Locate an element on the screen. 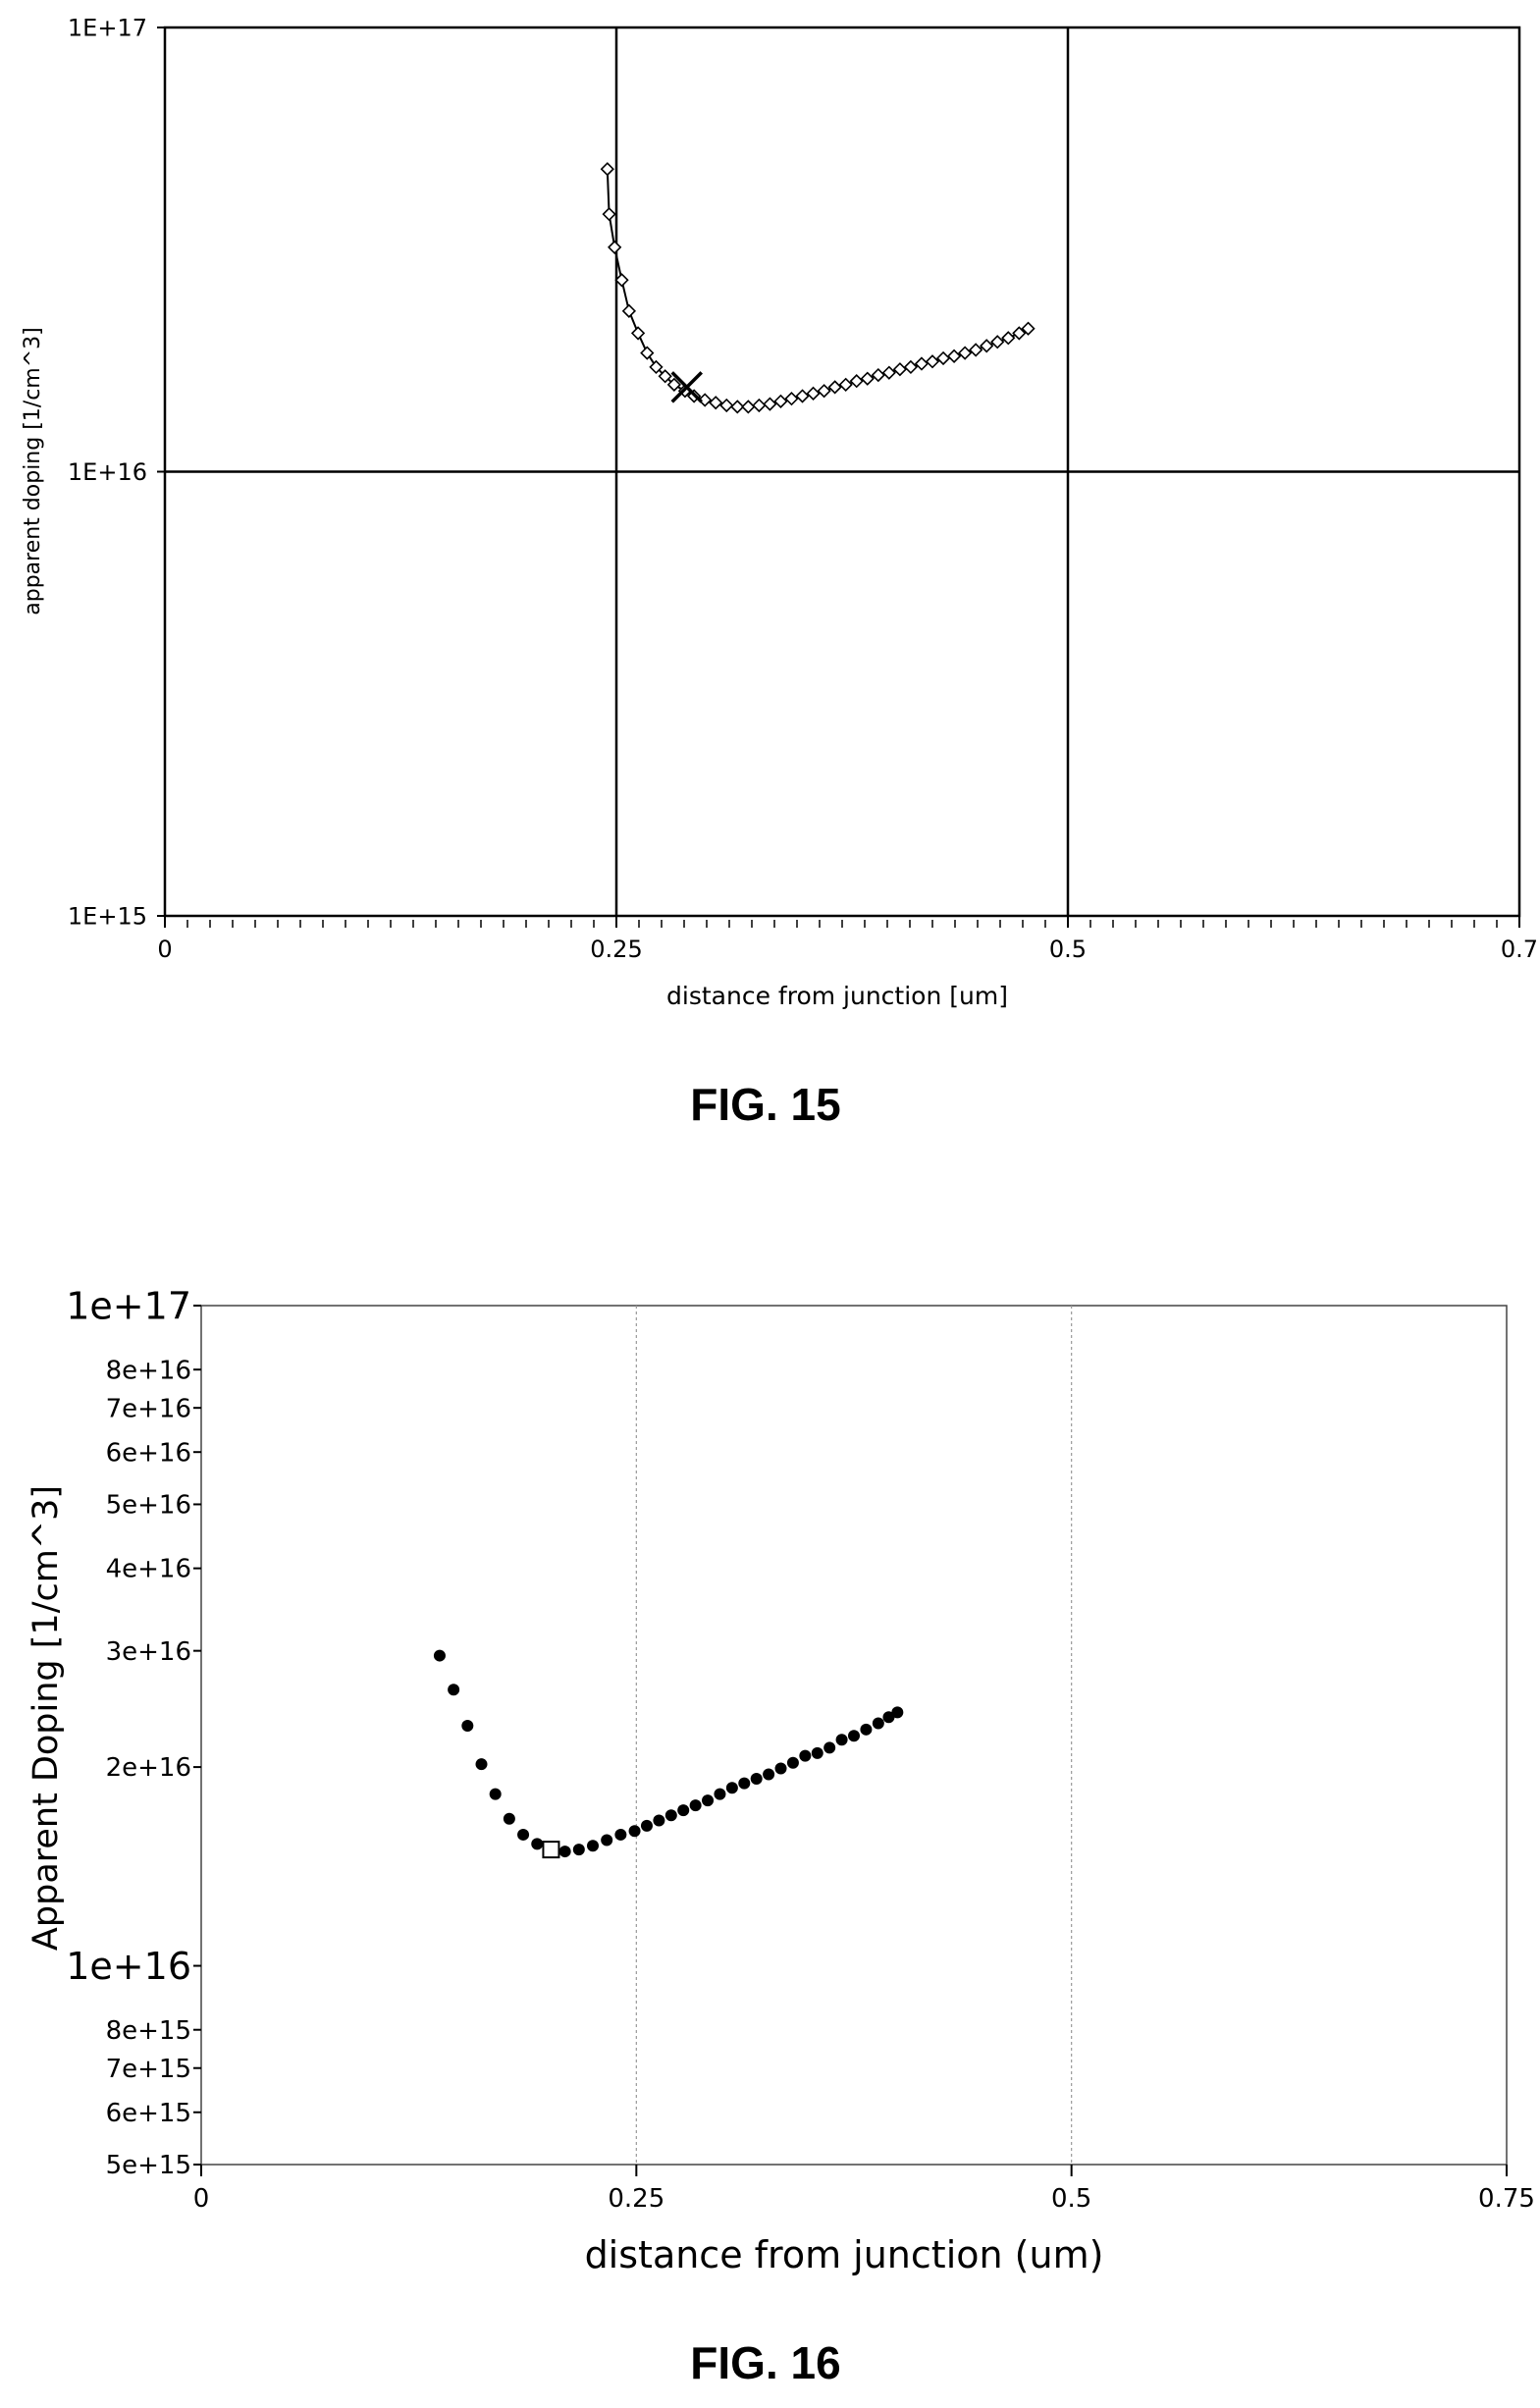 The width and height of the screenshot is (1540, 2408). fig16-x-tick-label: 0.5 is located at coordinates (1071, 2199).